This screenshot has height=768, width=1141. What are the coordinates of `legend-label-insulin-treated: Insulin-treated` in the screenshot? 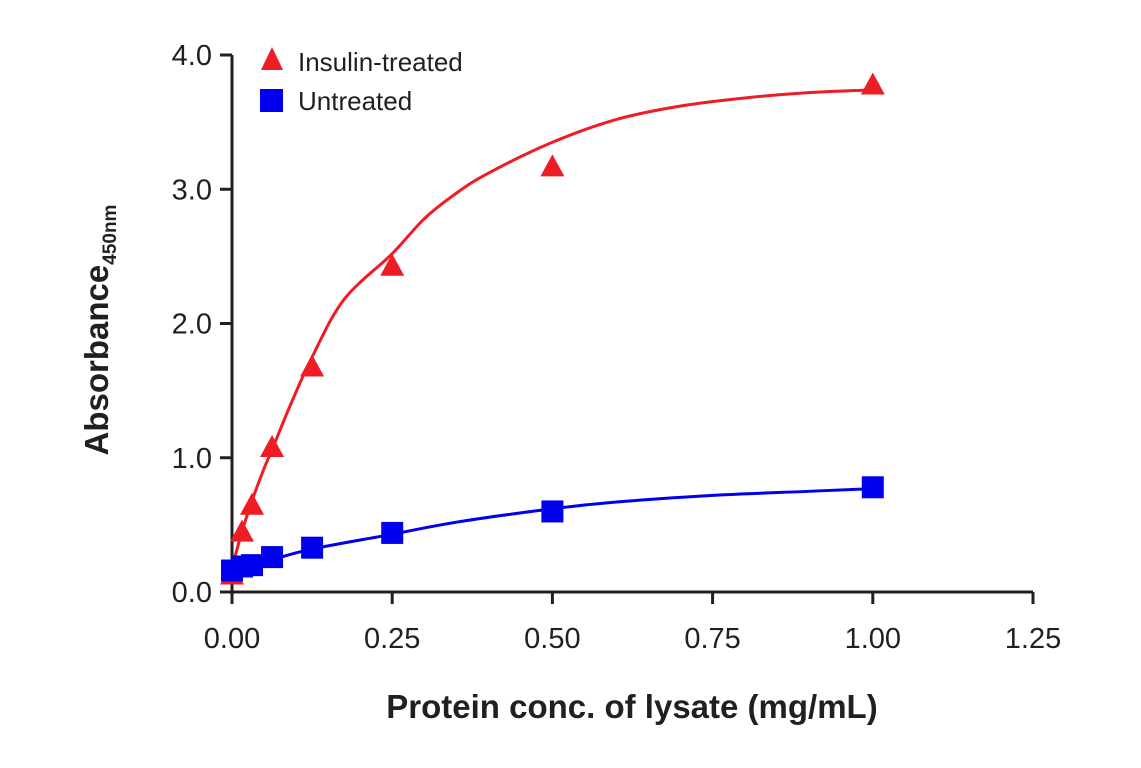 It's located at (380, 62).